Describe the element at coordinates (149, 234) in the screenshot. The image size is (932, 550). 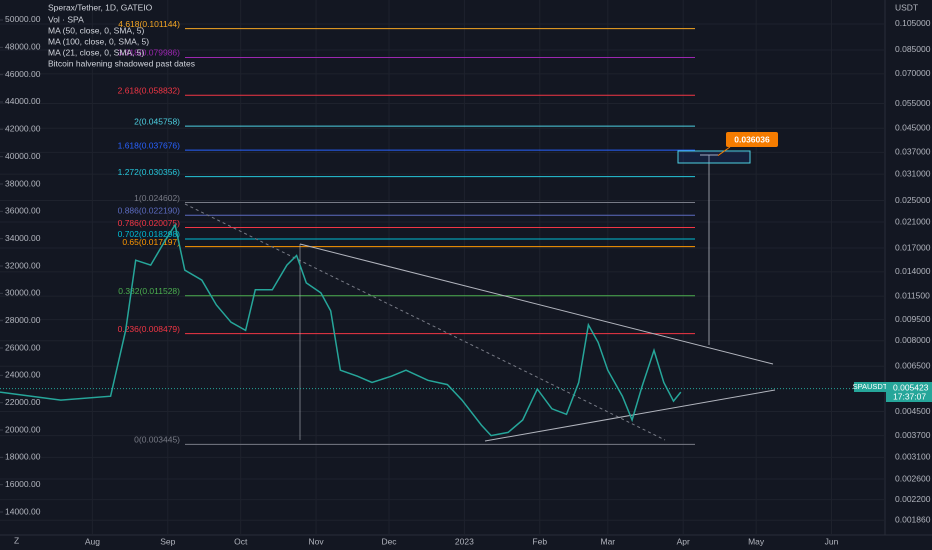
I see `fib-label: 0.702(0.018298)` at that location.